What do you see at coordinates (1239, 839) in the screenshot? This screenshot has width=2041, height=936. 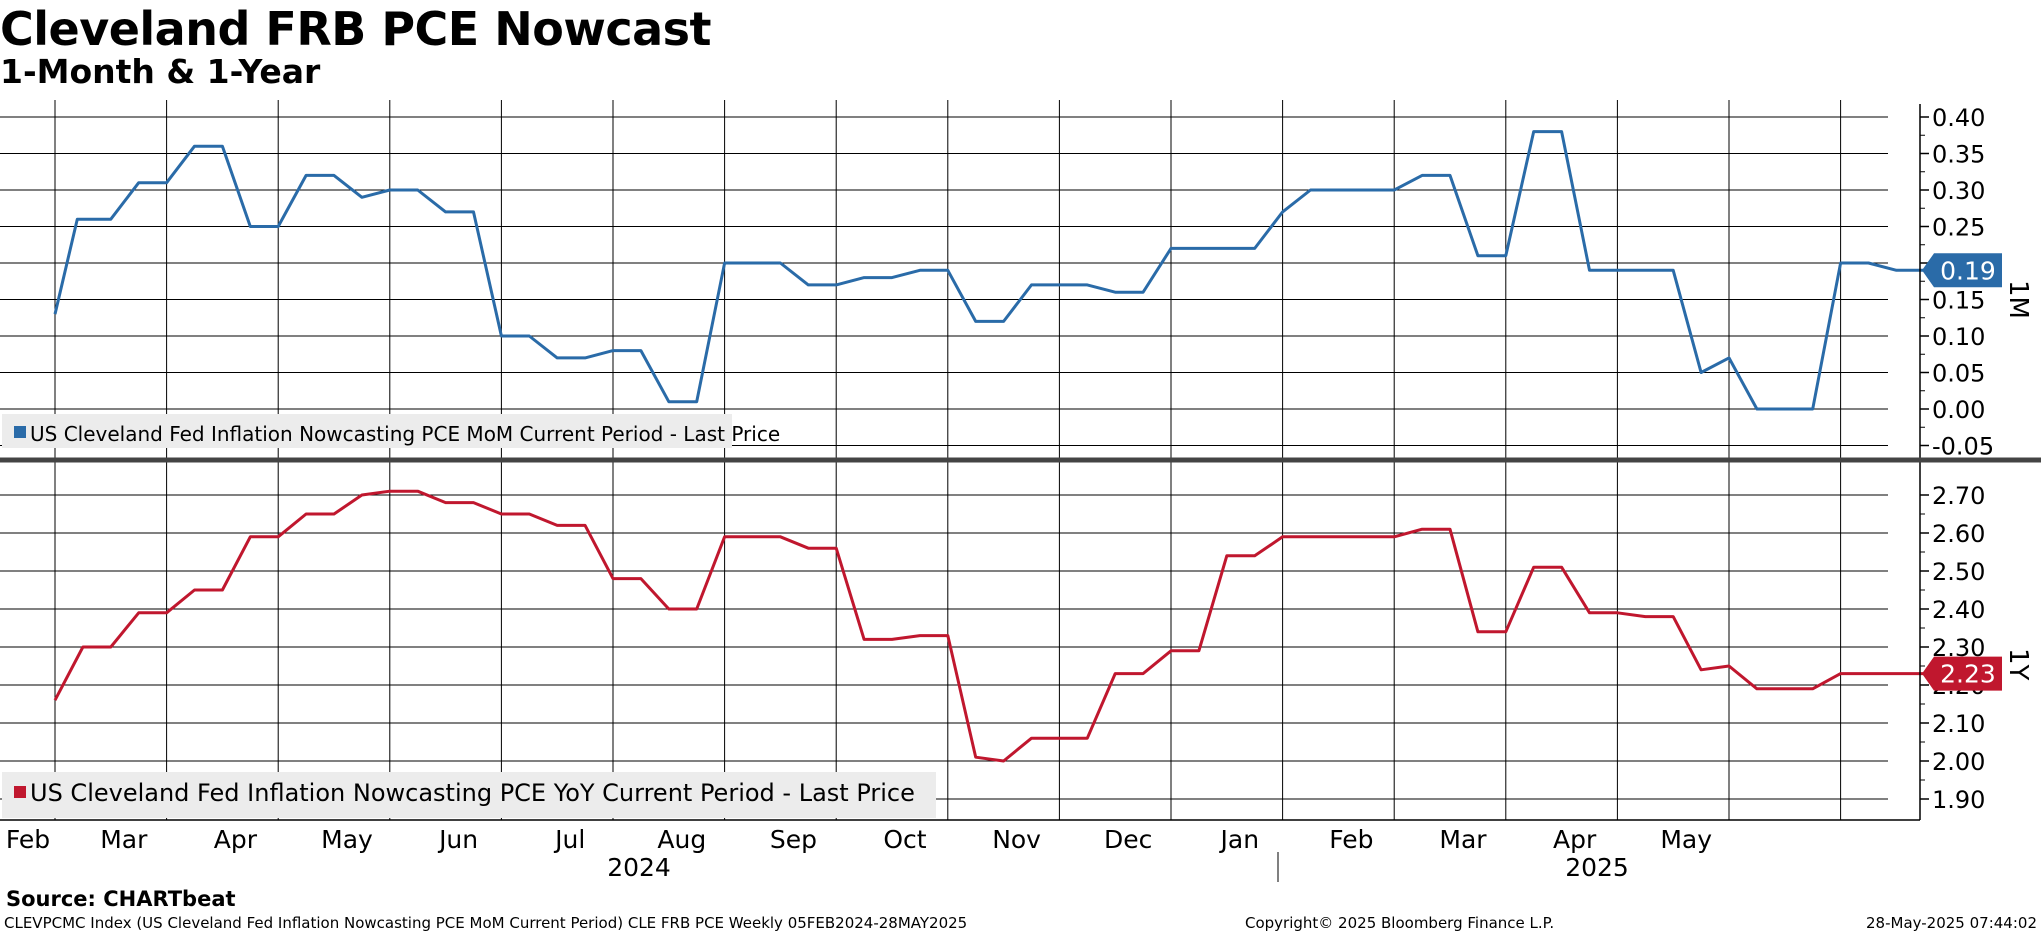 I see `x-month-label: Jan` at bounding box center [1239, 839].